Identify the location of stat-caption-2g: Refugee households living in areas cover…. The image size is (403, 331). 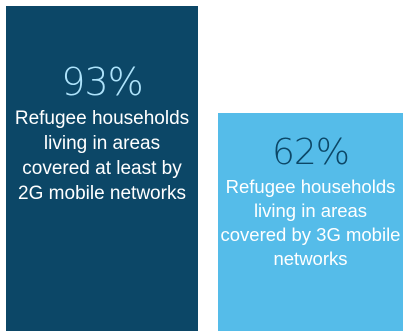
(102, 156).